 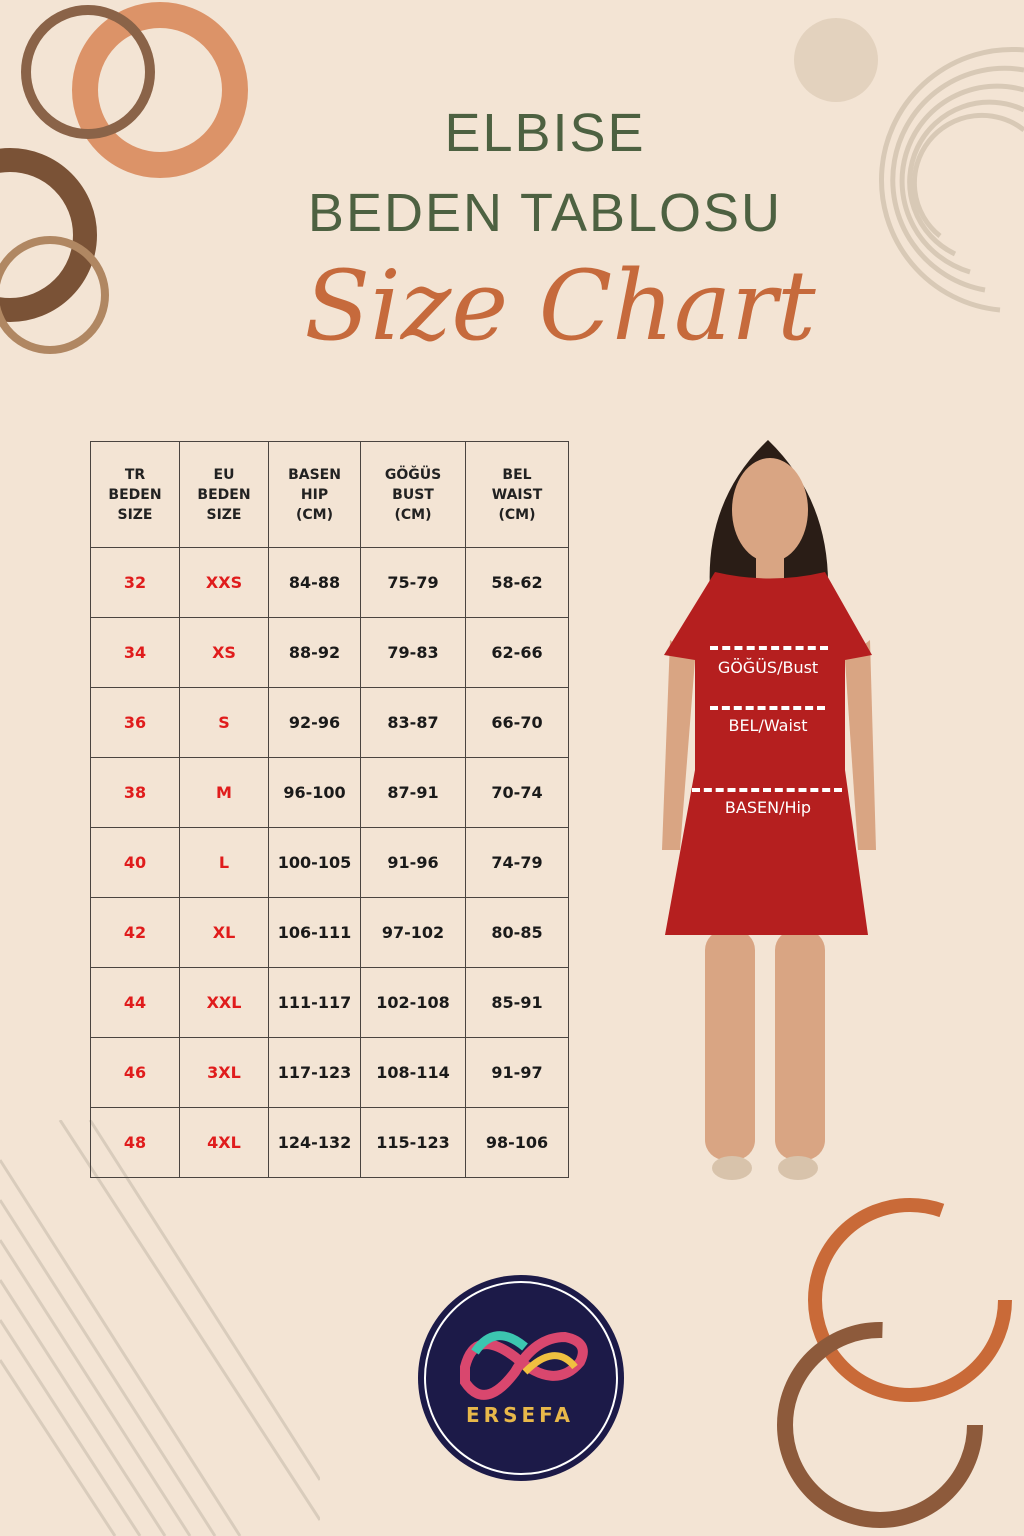 What do you see at coordinates (560, 306) in the screenshot?
I see `script-title: Size Chart` at bounding box center [560, 306].